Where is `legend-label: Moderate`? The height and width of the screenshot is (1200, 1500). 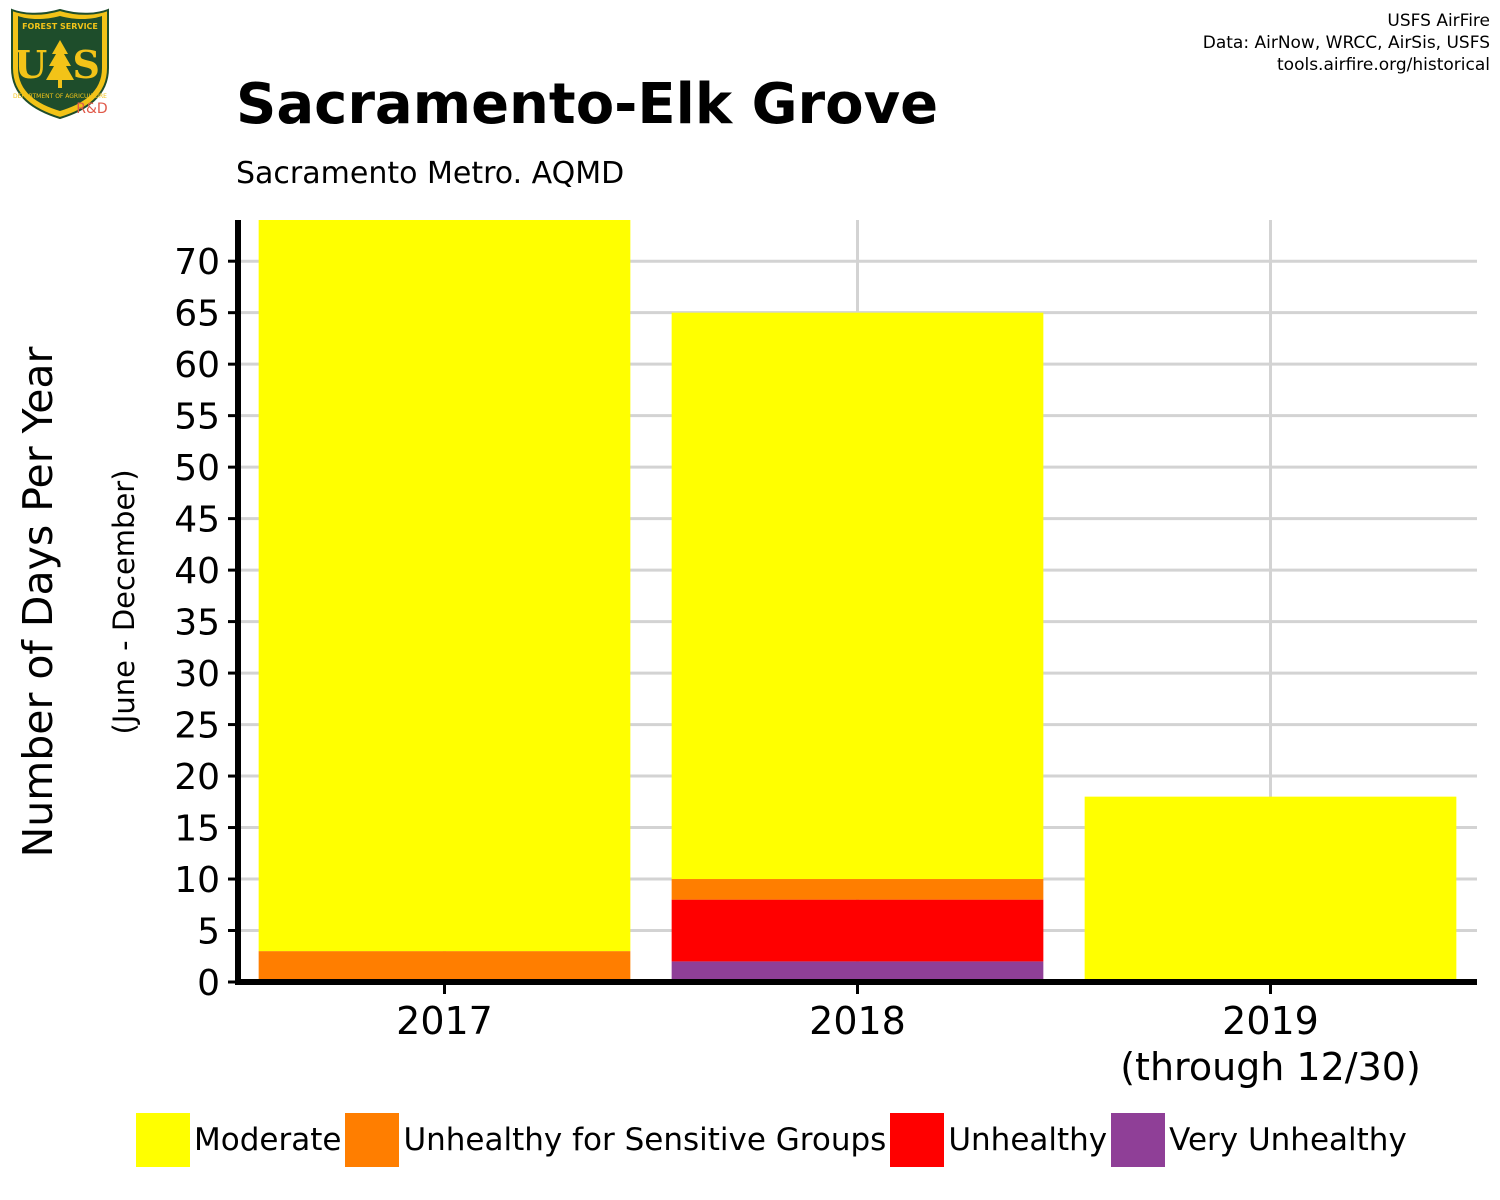
legend-label: Moderate is located at coordinates (268, 1140).